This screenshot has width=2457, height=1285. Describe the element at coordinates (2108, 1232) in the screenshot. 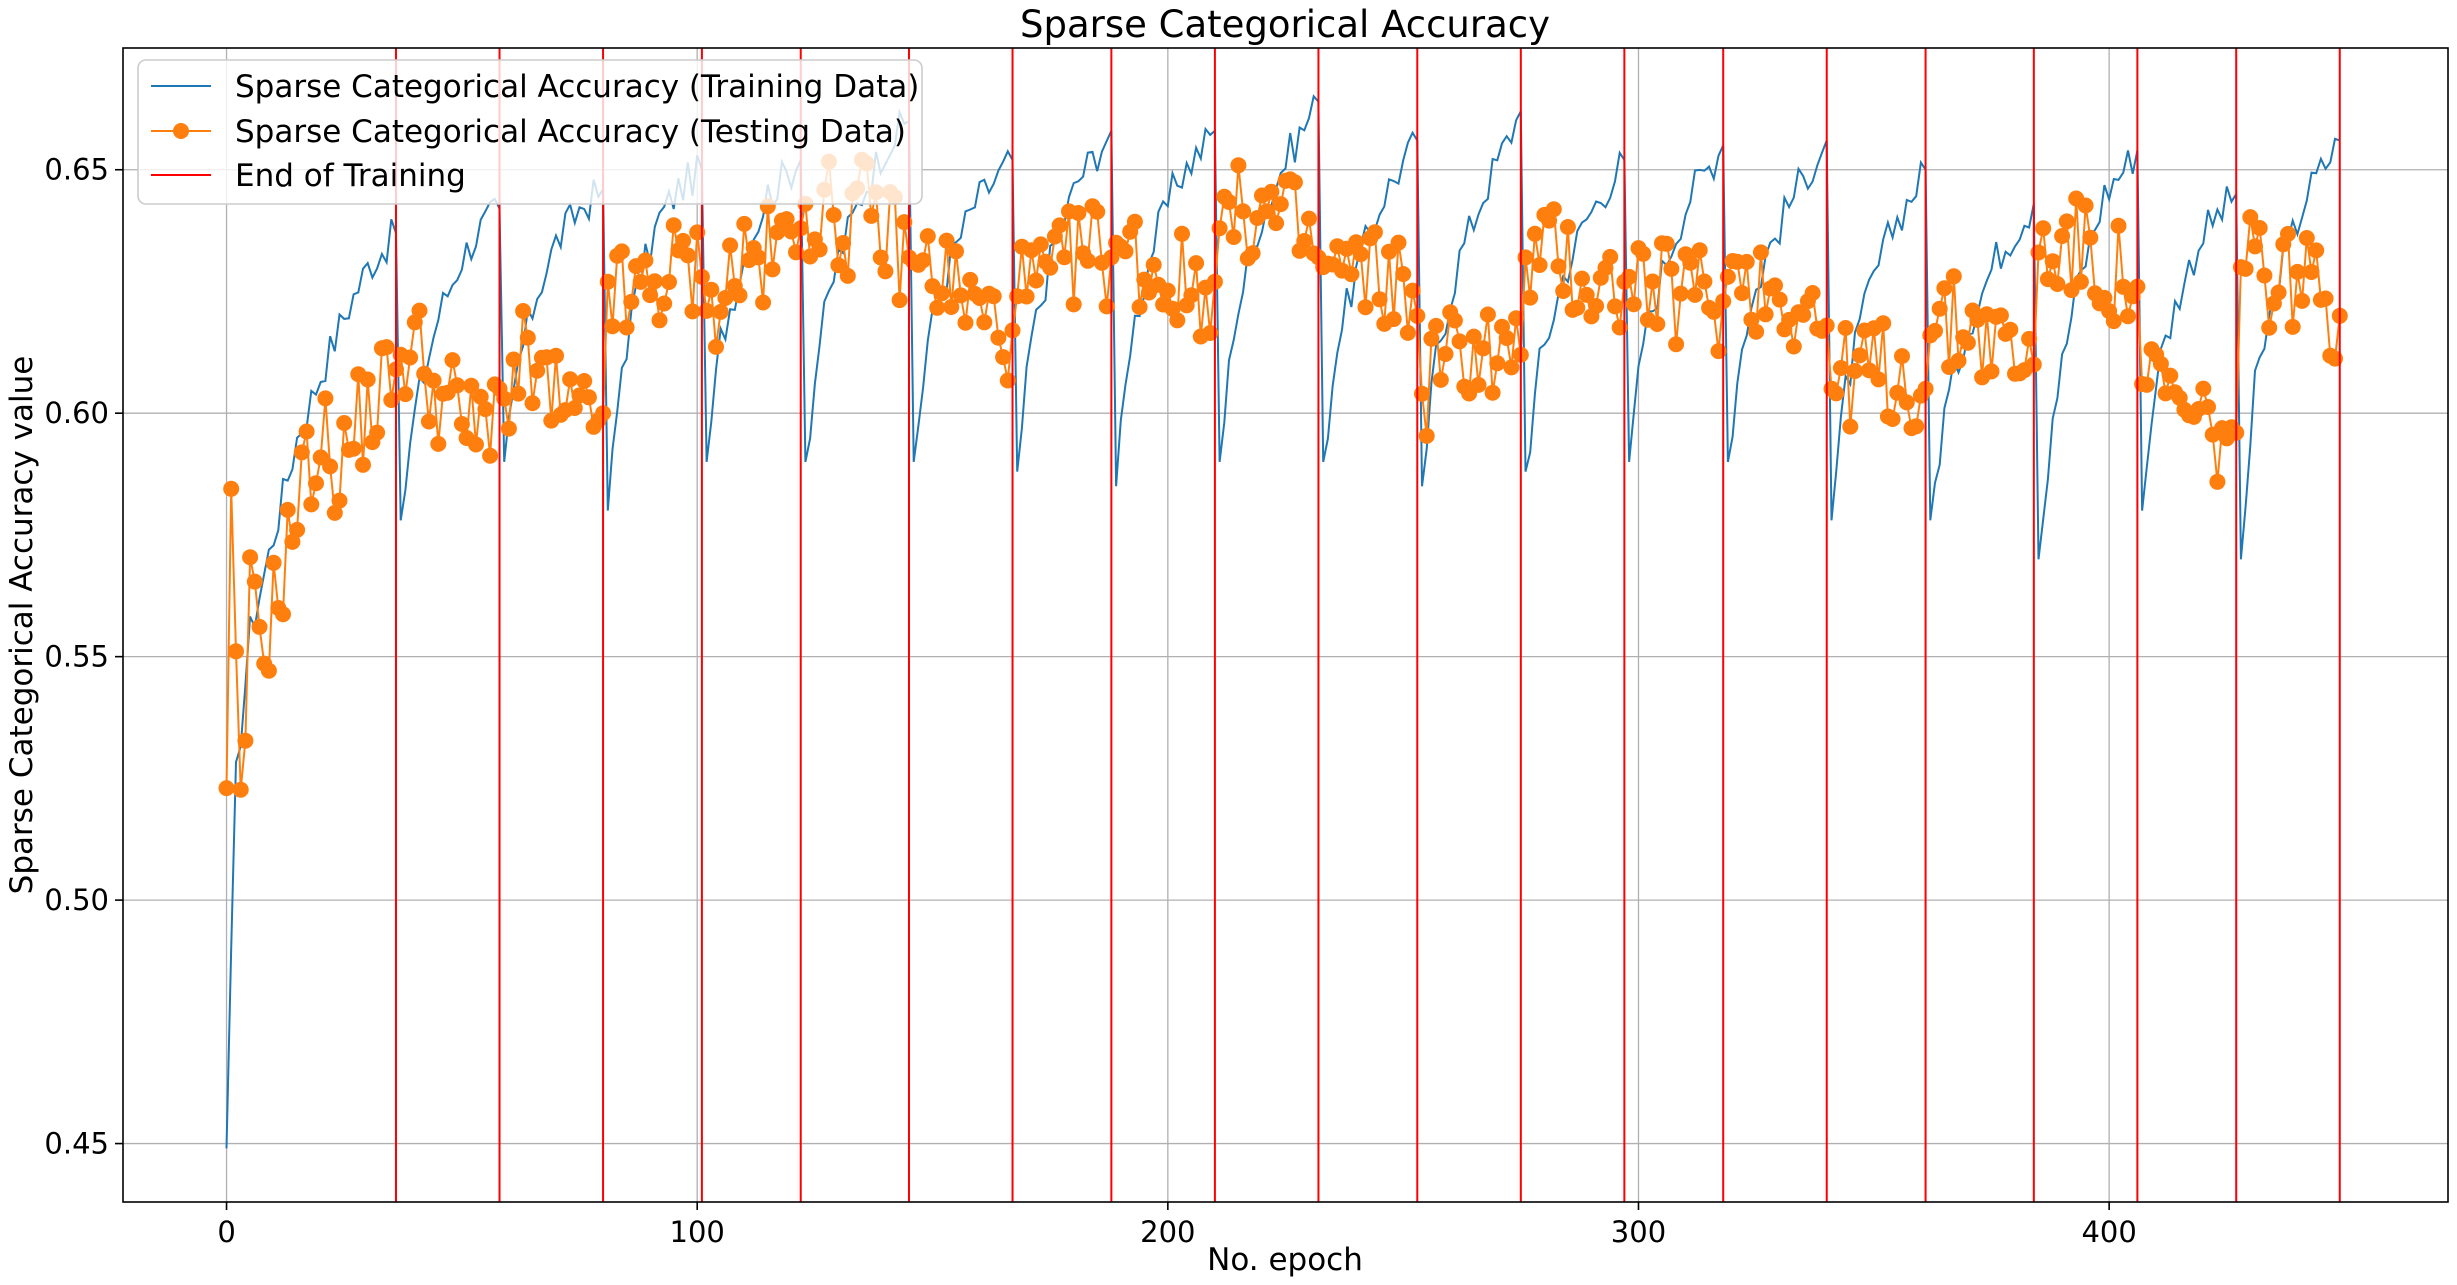

I see `x-tick-label: 400` at that location.